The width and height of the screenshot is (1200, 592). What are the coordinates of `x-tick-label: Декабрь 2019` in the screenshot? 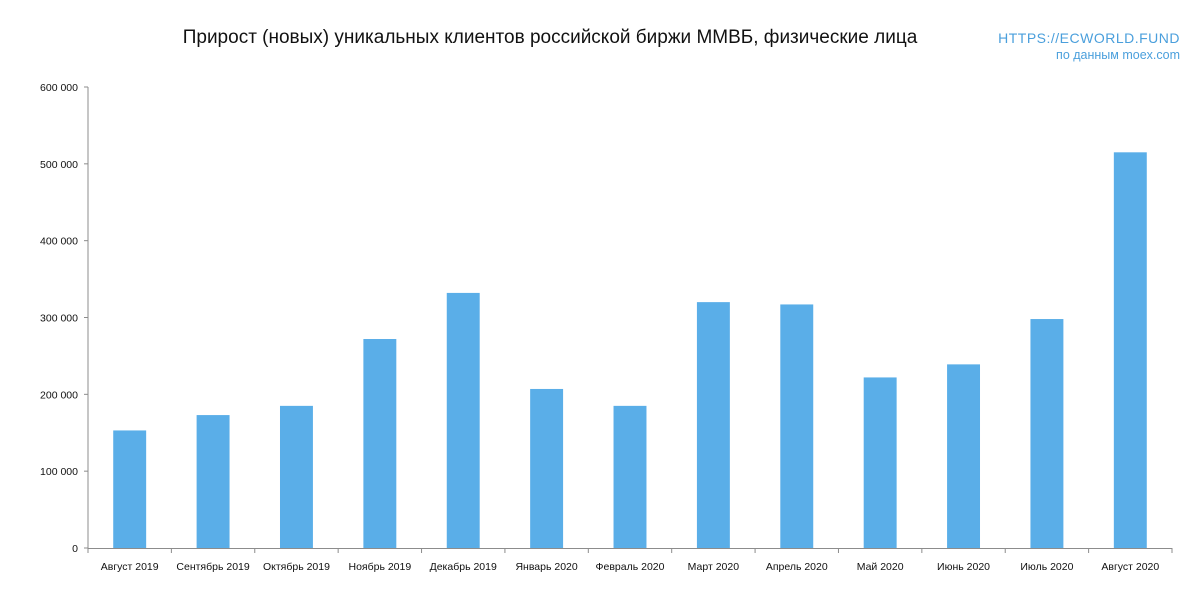 It's located at (463, 567).